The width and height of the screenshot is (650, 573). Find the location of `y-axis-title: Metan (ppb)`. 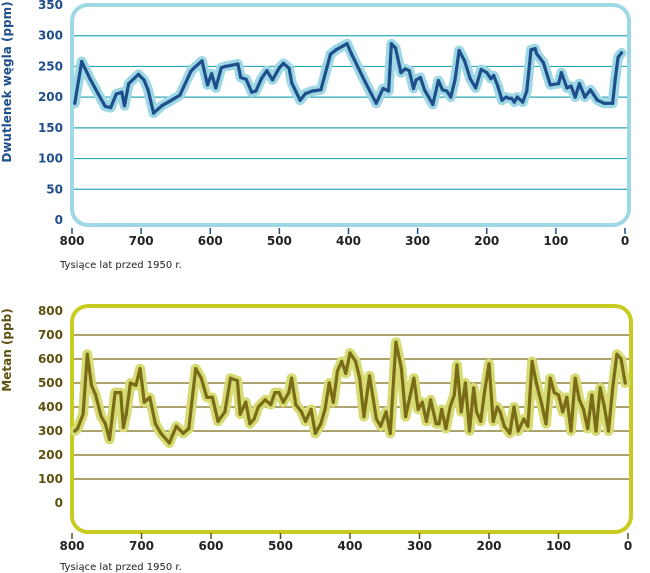

y-axis-title: Metan (ppb) is located at coordinates (7, 349).